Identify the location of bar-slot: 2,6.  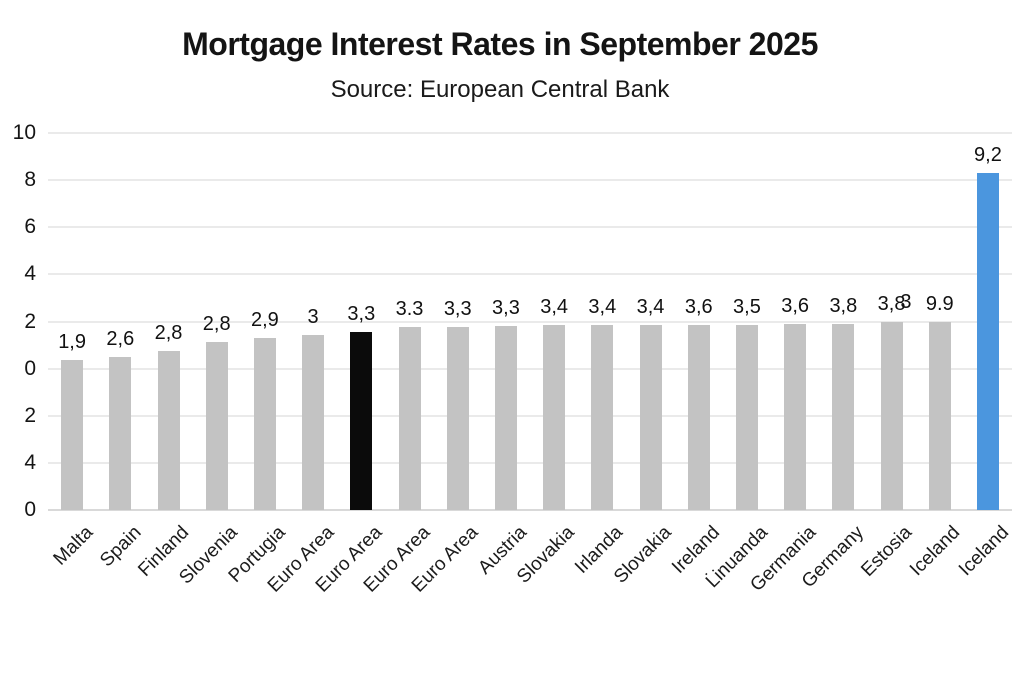
(120, 321).